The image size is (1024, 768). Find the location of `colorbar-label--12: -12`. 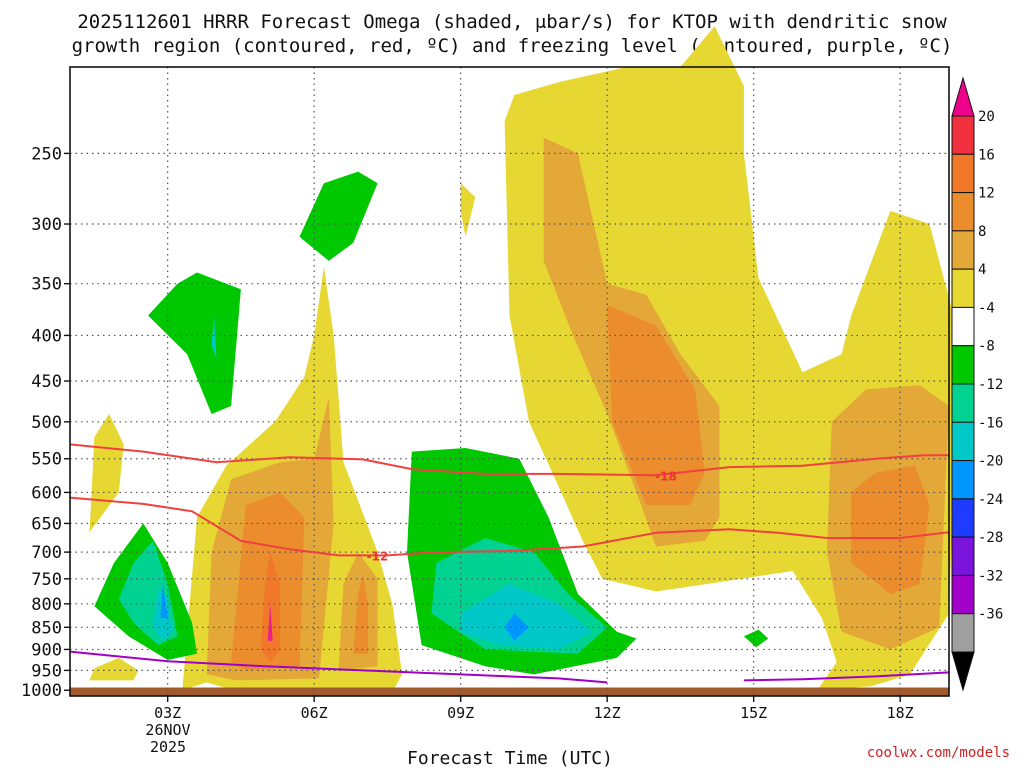

colorbar-label--12: -12 is located at coordinates (990, 385).